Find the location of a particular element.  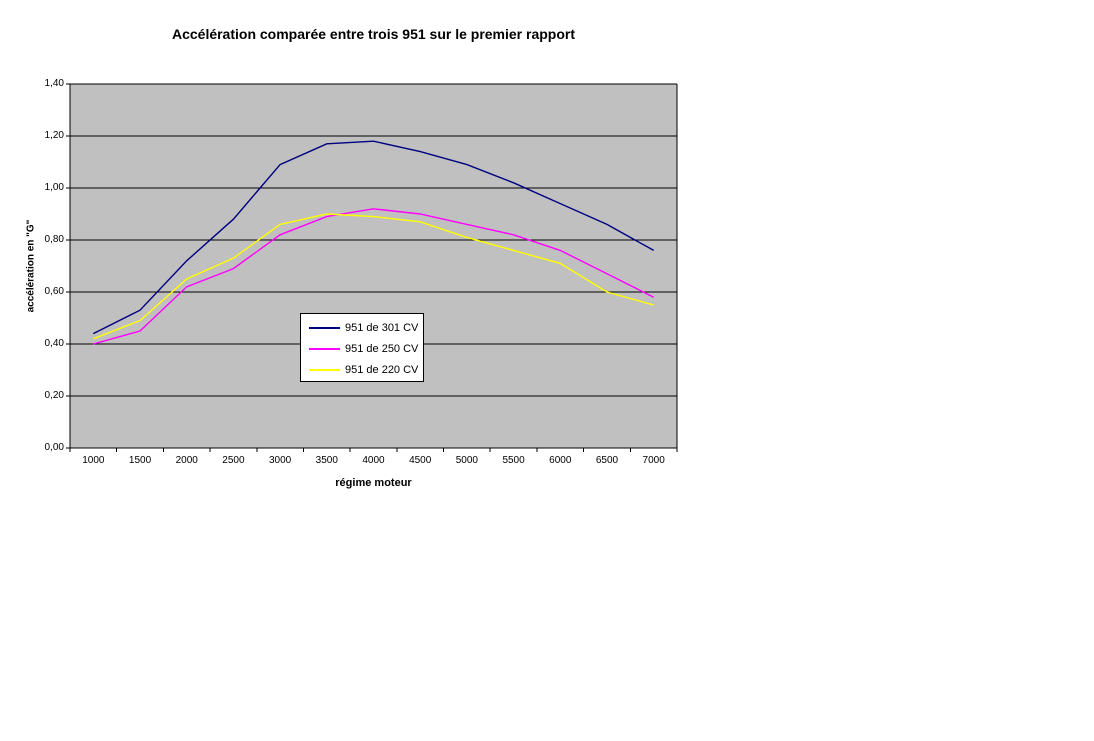

x-tick-label: 1000 is located at coordinates (93, 460).